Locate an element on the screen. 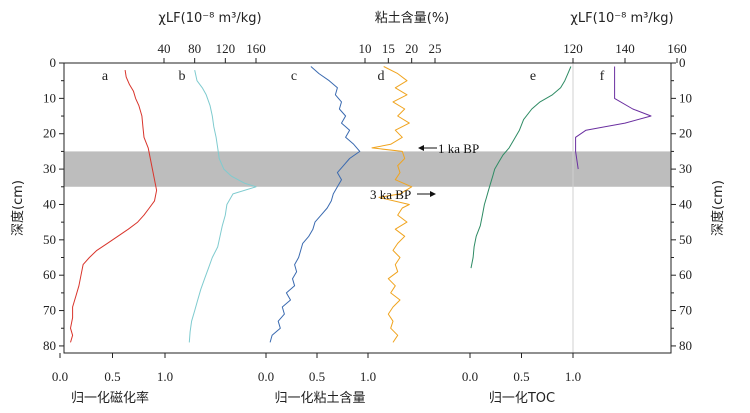  series-line-a is located at coordinates (114, 206).